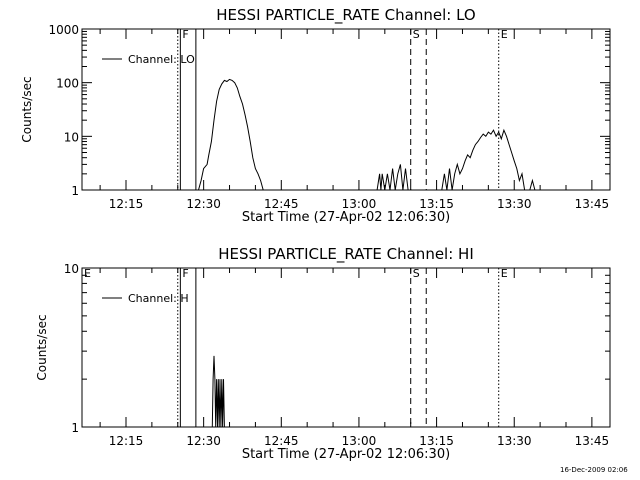 The image size is (640, 480). I want to click on legend-label: Channel: LO, so click(161, 59).